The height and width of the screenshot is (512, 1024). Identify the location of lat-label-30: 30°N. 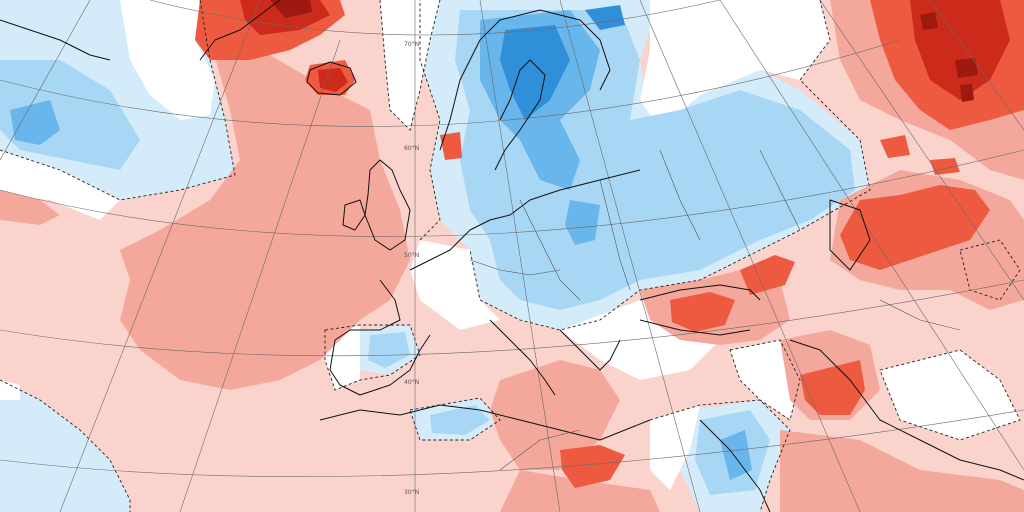
(411, 492).